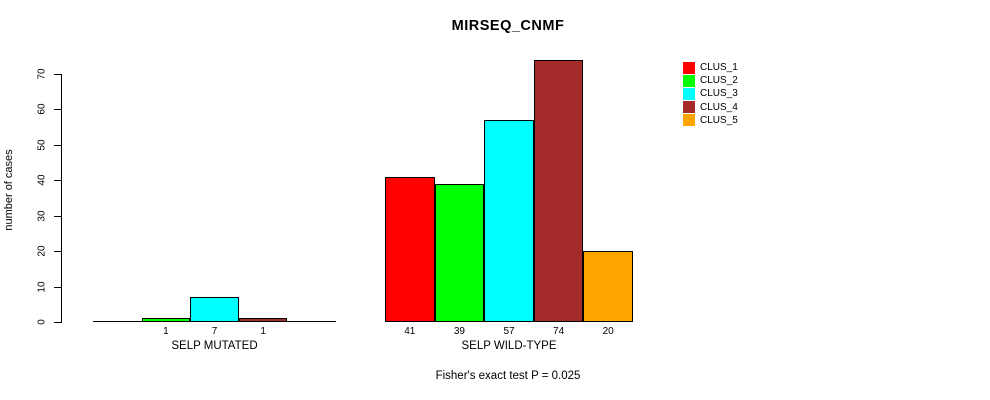 This screenshot has height=400, width=990. What do you see at coordinates (9, 190) in the screenshot?
I see `y-axis-label: number of cases` at bounding box center [9, 190].